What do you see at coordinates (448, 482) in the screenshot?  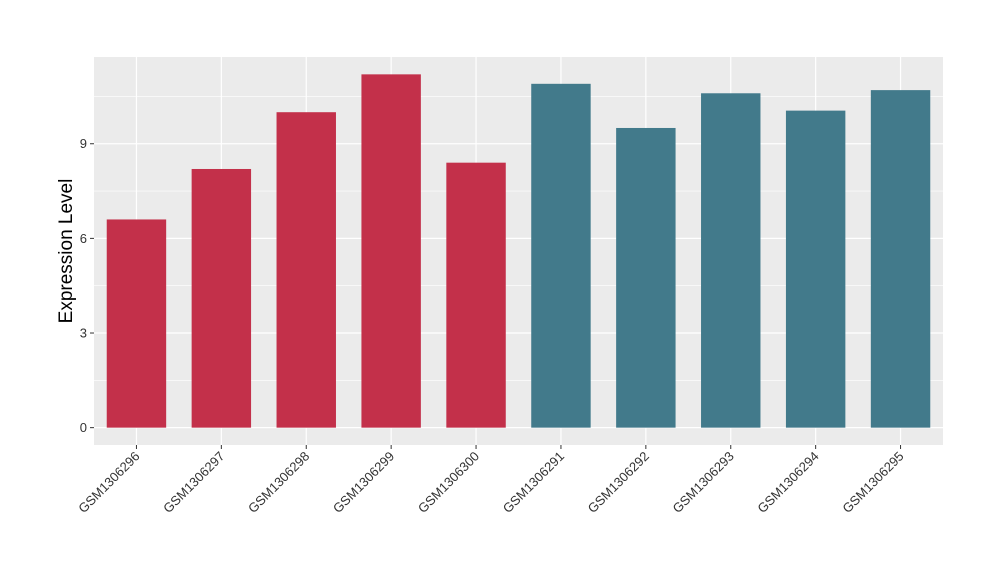 I see `x-tick-label: GSM1306300` at bounding box center [448, 482].